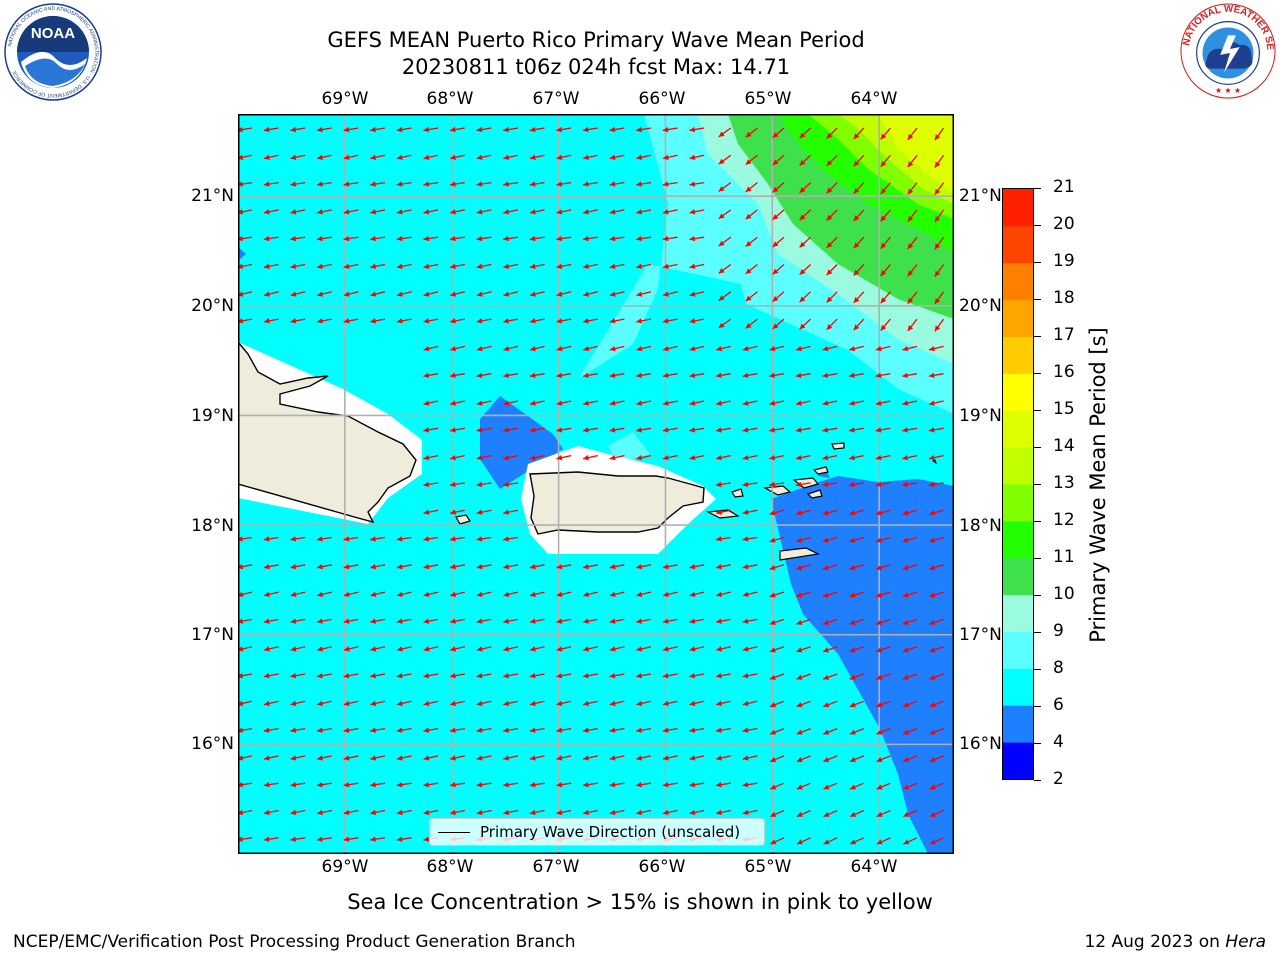  Describe the element at coordinates (980, 416) in the screenshot. I see `lat-label-right-19n: 19°N` at that location.